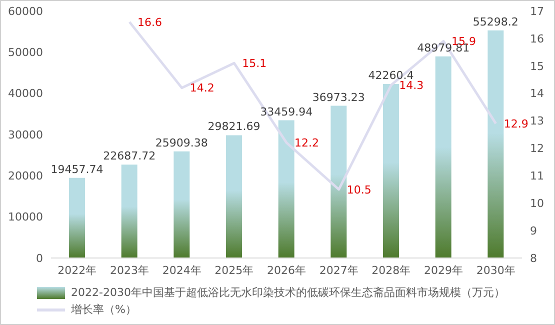 This screenshot has width=555, height=325. What do you see at coordinates (150, 22) in the screenshot?
I see `data-label: 16.6` at bounding box center [150, 22].